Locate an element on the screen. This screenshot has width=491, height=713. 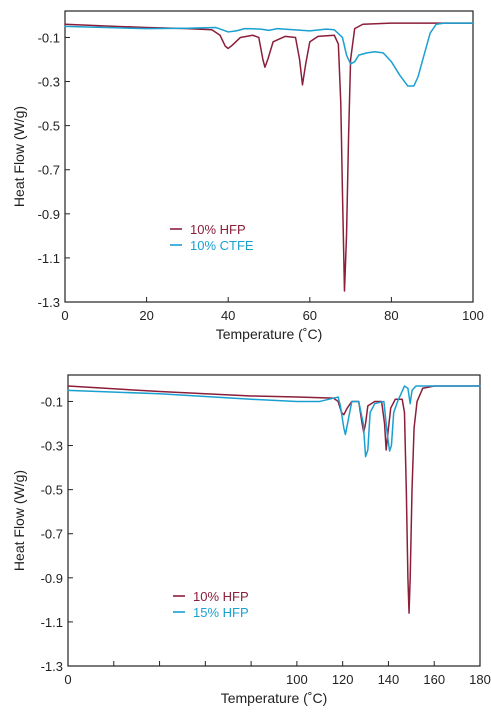
legend-label: 10% CTFE is located at coordinates (222, 245).